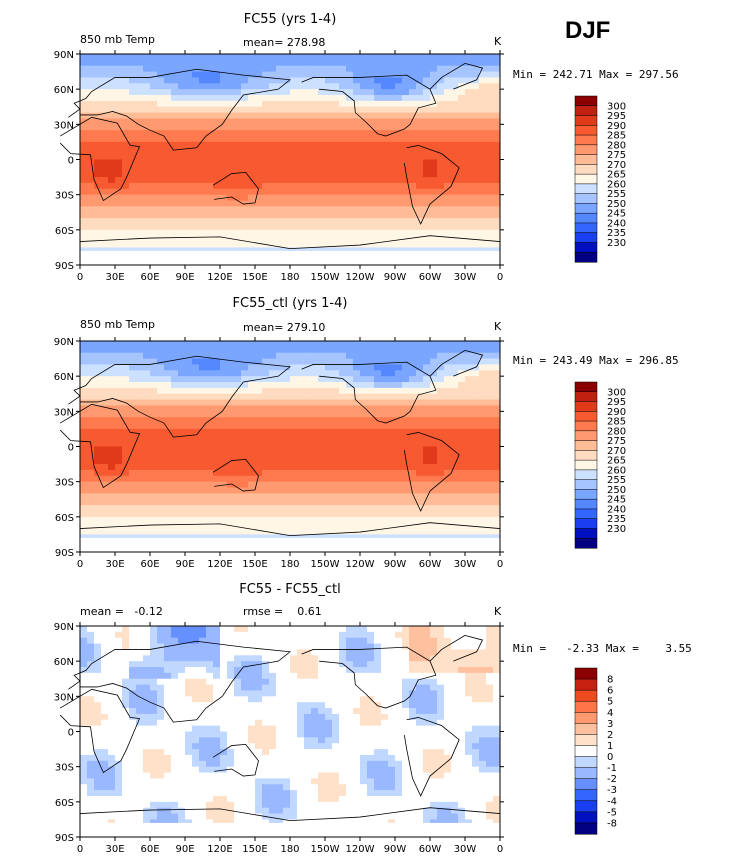 The width and height of the screenshot is (733, 864). What do you see at coordinates (586, 387) in the screenshot?
I see `colorbar-swatch` at bounding box center [586, 387].